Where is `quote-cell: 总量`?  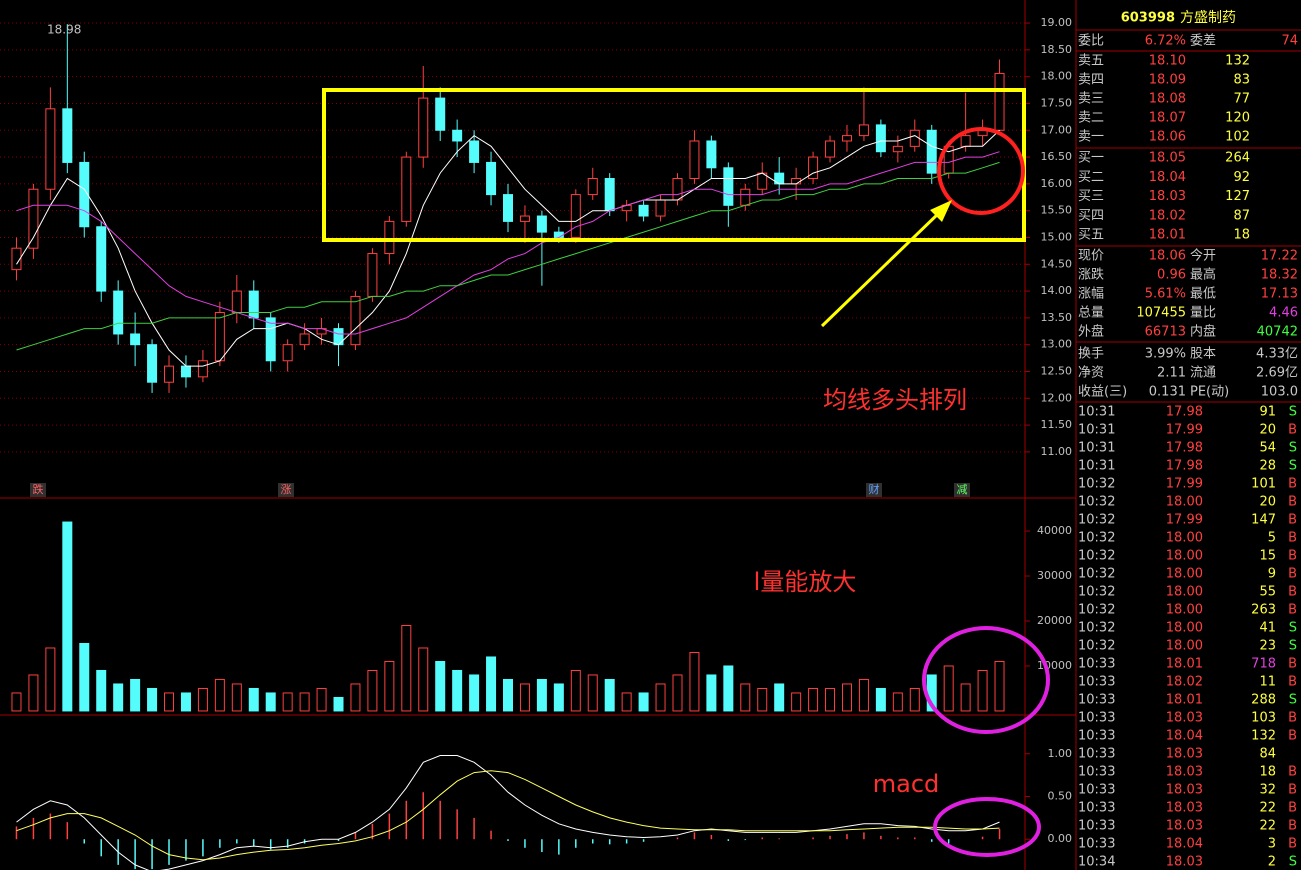 quote-cell: 总量 is located at coordinates (1091, 313).